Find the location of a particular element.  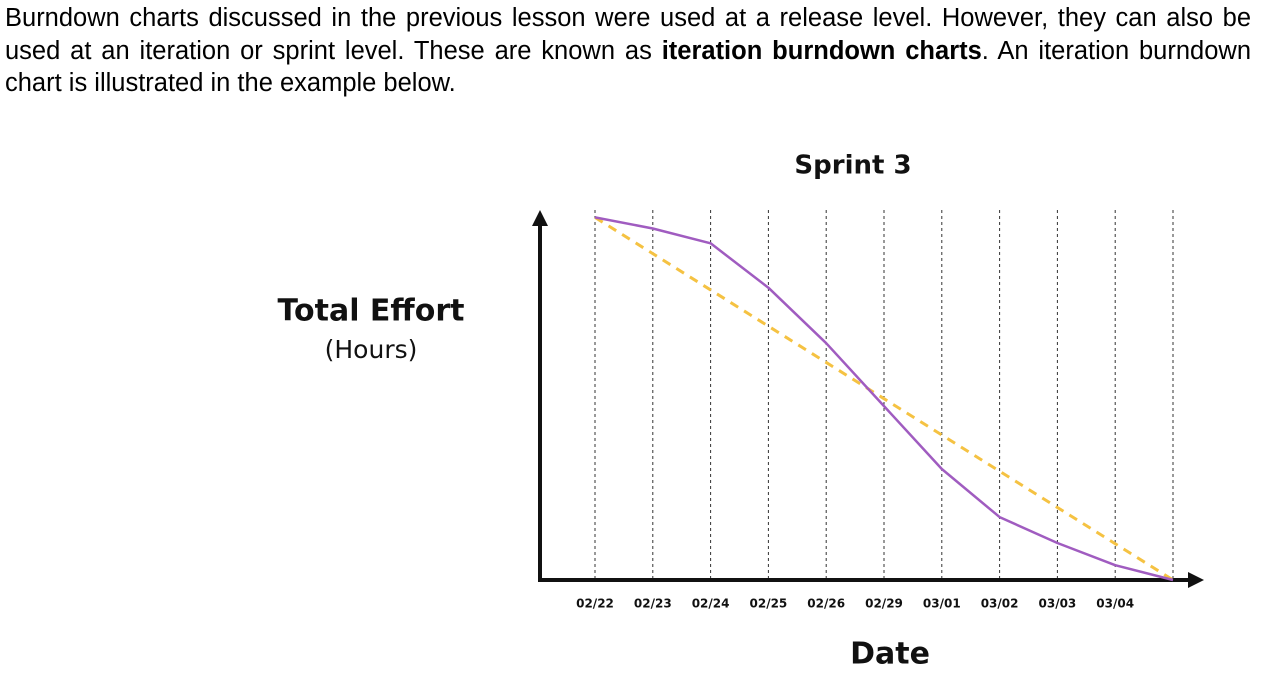

x-tick-label: 02/29 is located at coordinates (884, 604).